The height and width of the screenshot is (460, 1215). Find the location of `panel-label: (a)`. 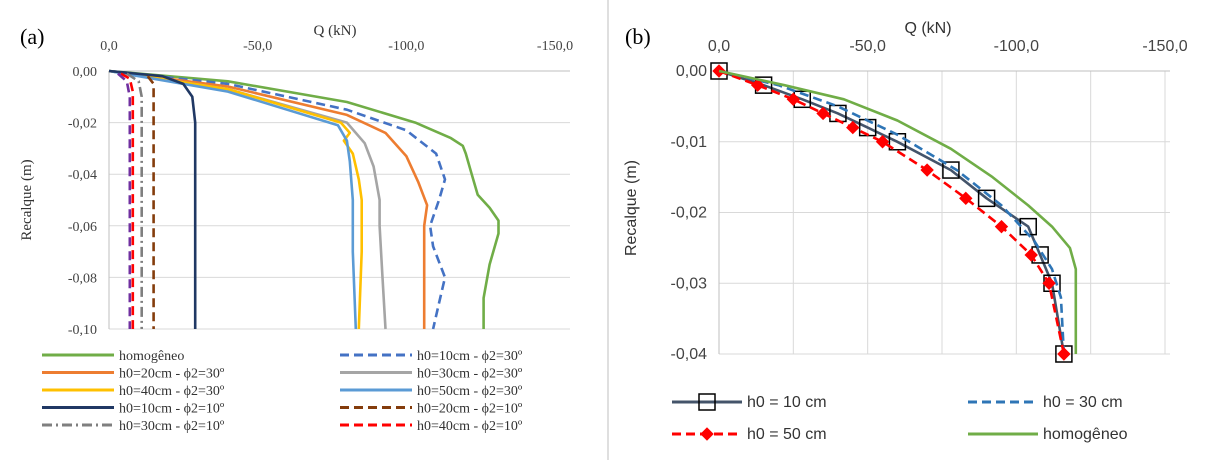

panel-label: (a) is located at coordinates (32, 36).